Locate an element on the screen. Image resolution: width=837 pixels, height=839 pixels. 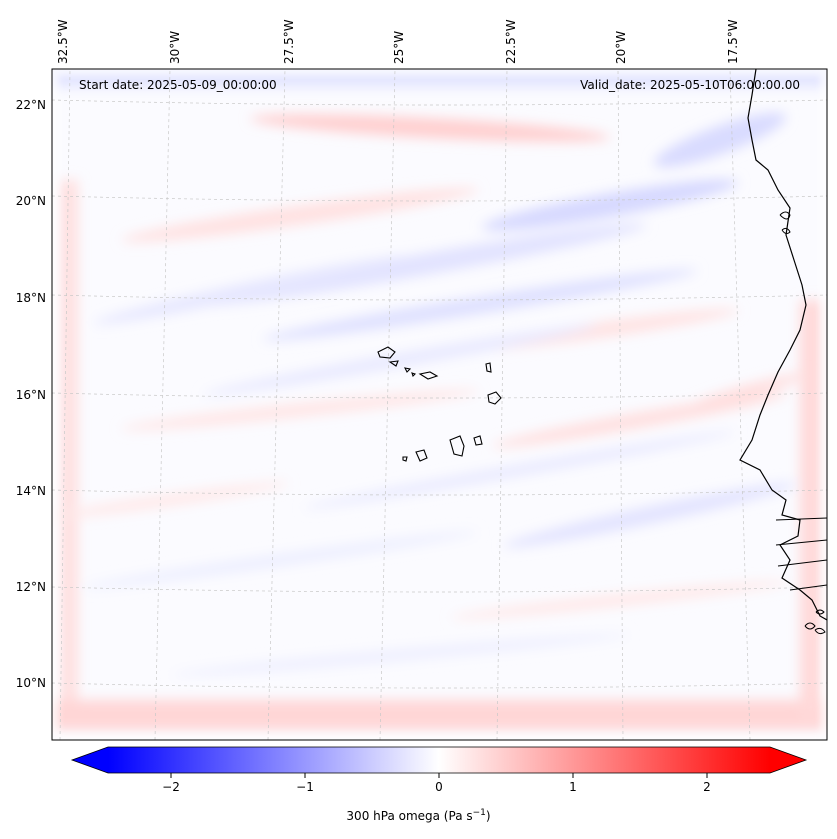
lon-tick-label: 30°W is located at coordinates (175, 47).